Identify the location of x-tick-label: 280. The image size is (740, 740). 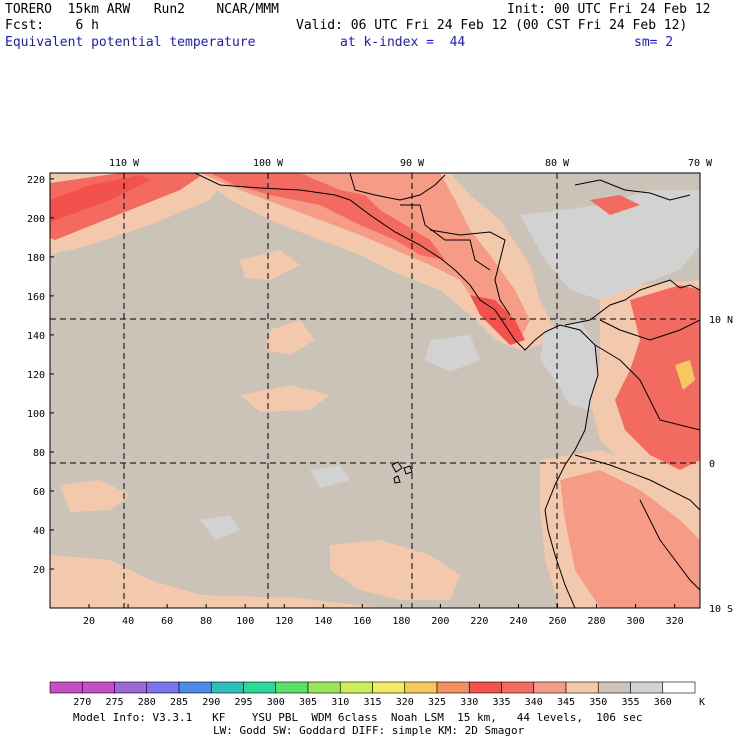
(597, 621).